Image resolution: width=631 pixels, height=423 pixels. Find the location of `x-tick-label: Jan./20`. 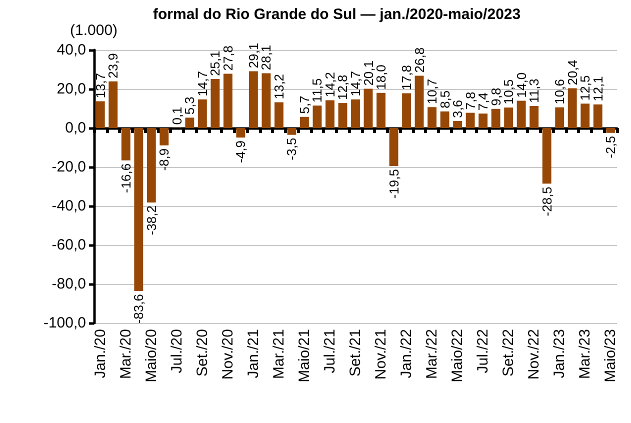

x-tick-label: Jan./20 is located at coordinates (100, 353).